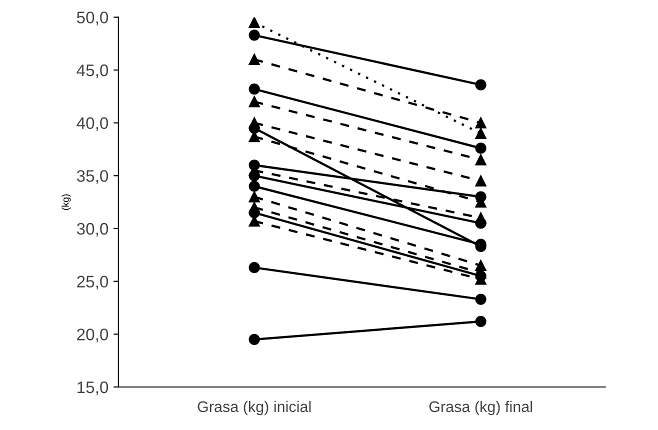  What do you see at coordinates (92, 335) in the screenshot?
I see `y-tick-label: 20,0` at bounding box center [92, 335].